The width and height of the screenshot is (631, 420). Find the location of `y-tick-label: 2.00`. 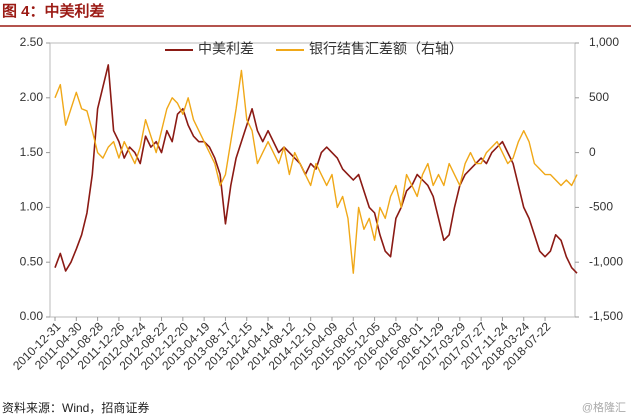

y-tick-label: 2.00 is located at coordinates (32, 97).